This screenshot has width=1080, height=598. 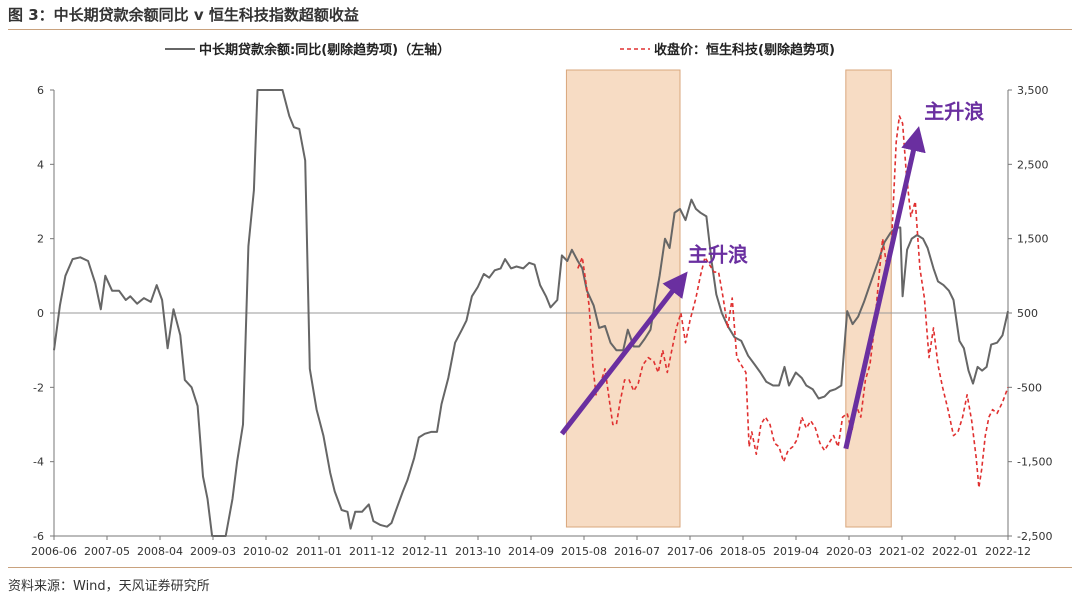 I want to click on x-tick-label: 2011-01, so click(x=319, y=551).